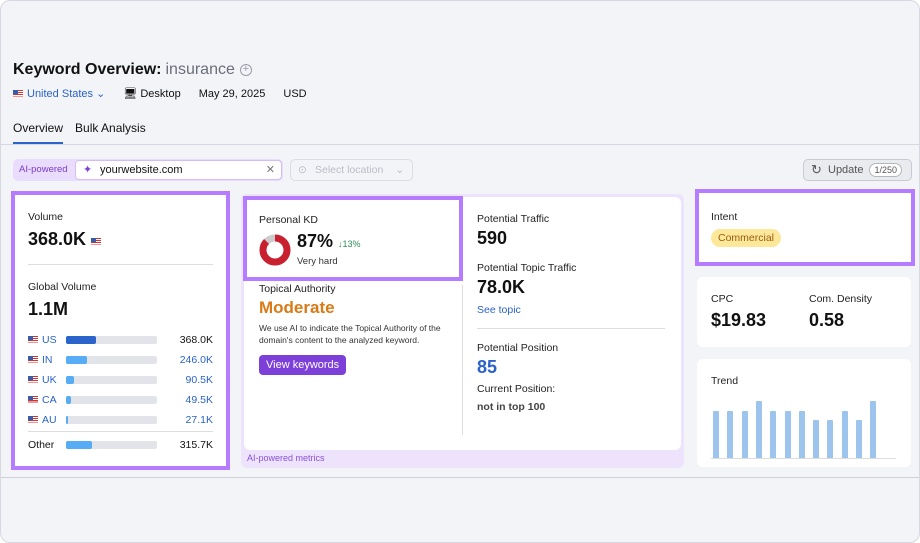  What do you see at coordinates (49, 380) in the screenshot?
I see `country-code-label: UK` at bounding box center [49, 380].